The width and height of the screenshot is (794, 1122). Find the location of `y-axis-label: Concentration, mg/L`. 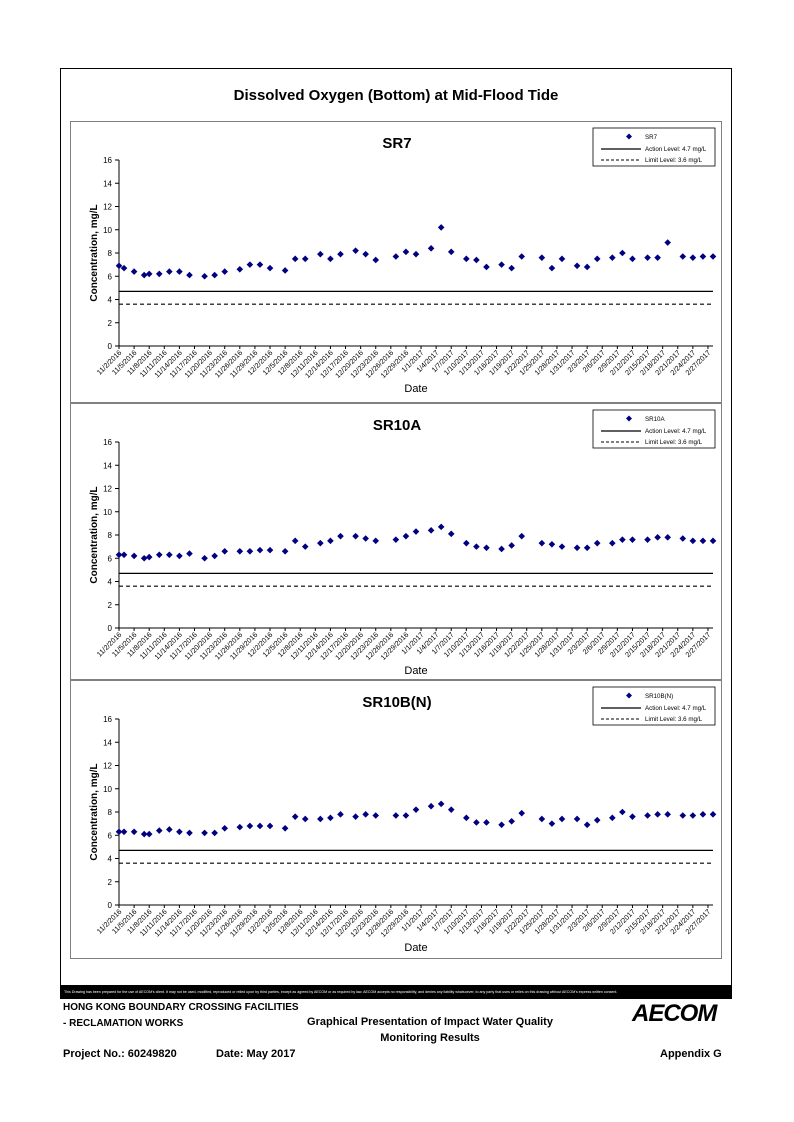

y-axis-label: Concentration, mg/L is located at coordinates (94, 811).